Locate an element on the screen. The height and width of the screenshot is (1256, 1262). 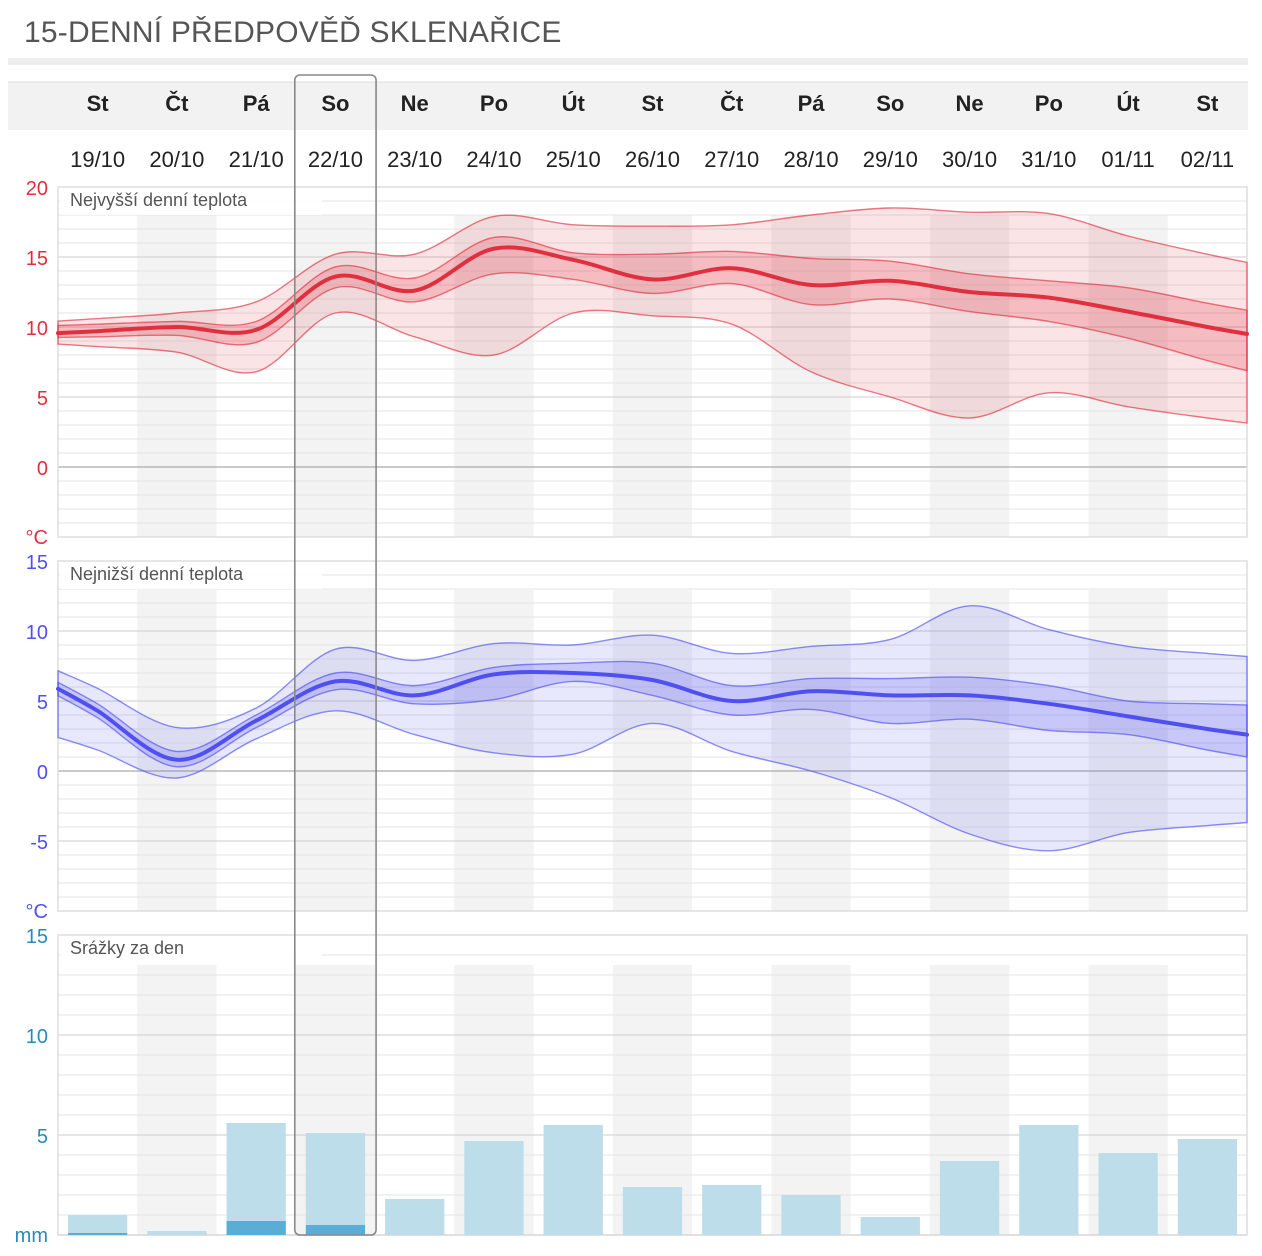
page-title: 15-DENNÍ PŘEDPOVĚĎ SKLENAŘICE is located at coordinates (293, 32).